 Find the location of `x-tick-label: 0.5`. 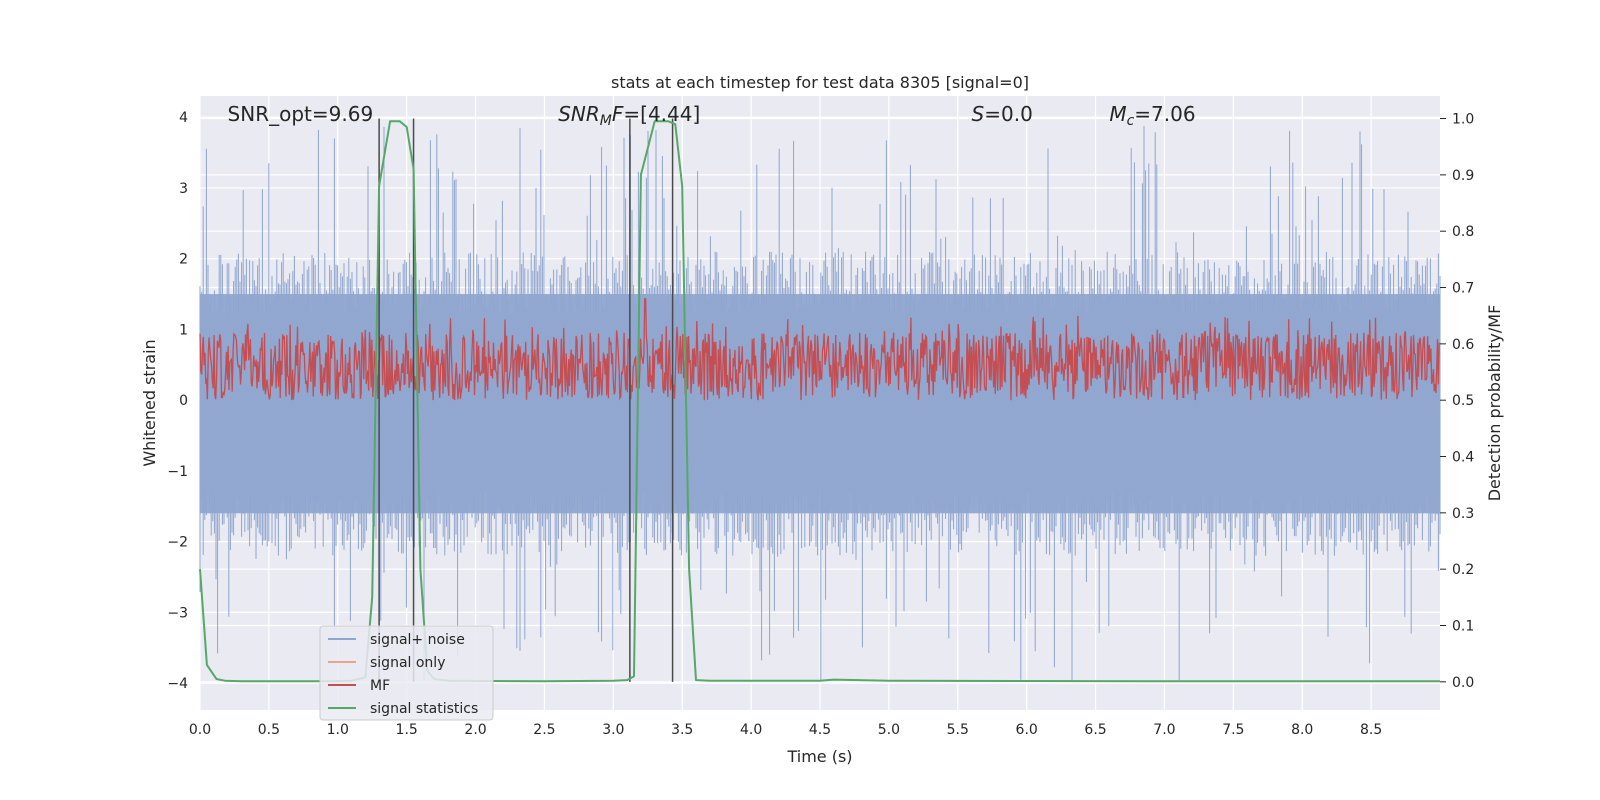

x-tick-label: 0.5 is located at coordinates (269, 730).